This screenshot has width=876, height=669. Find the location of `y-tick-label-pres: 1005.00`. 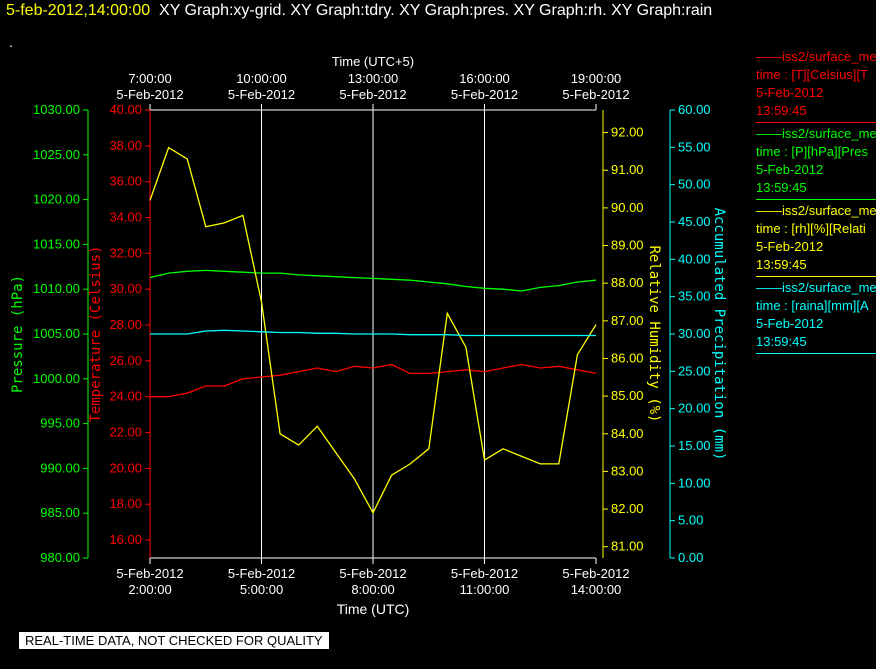

y-tick-label-pres: 1005.00 is located at coordinates (56, 333).